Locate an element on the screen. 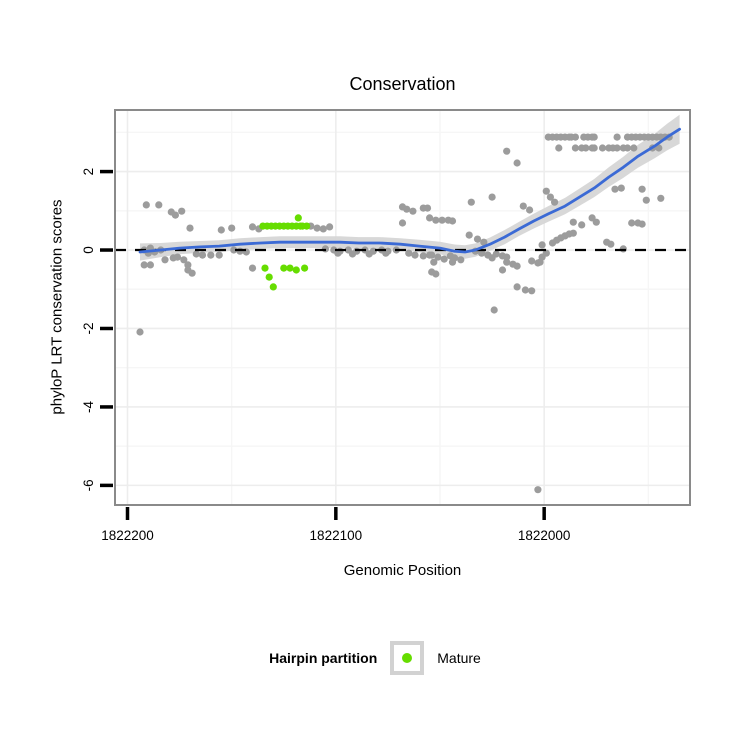 The width and height of the screenshot is (750, 750). legend: Hairpin partition Mature is located at coordinates (375, 658).